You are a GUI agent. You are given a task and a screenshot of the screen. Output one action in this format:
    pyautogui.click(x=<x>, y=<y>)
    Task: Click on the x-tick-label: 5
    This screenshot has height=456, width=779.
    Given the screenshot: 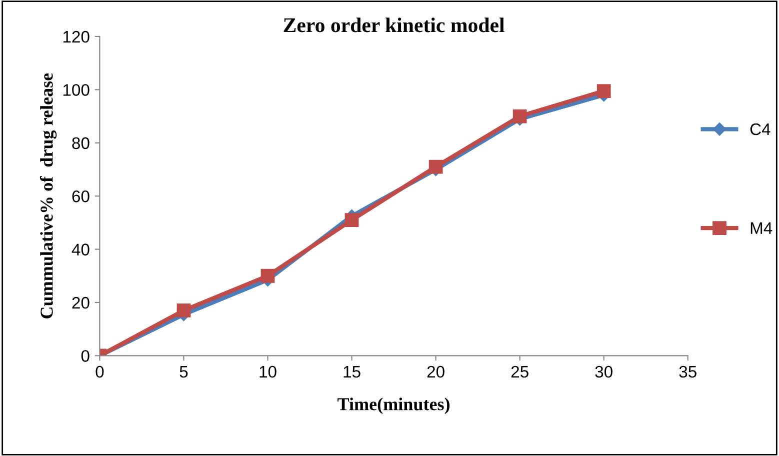 What is the action you would take?
    pyautogui.click(x=184, y=372)
    